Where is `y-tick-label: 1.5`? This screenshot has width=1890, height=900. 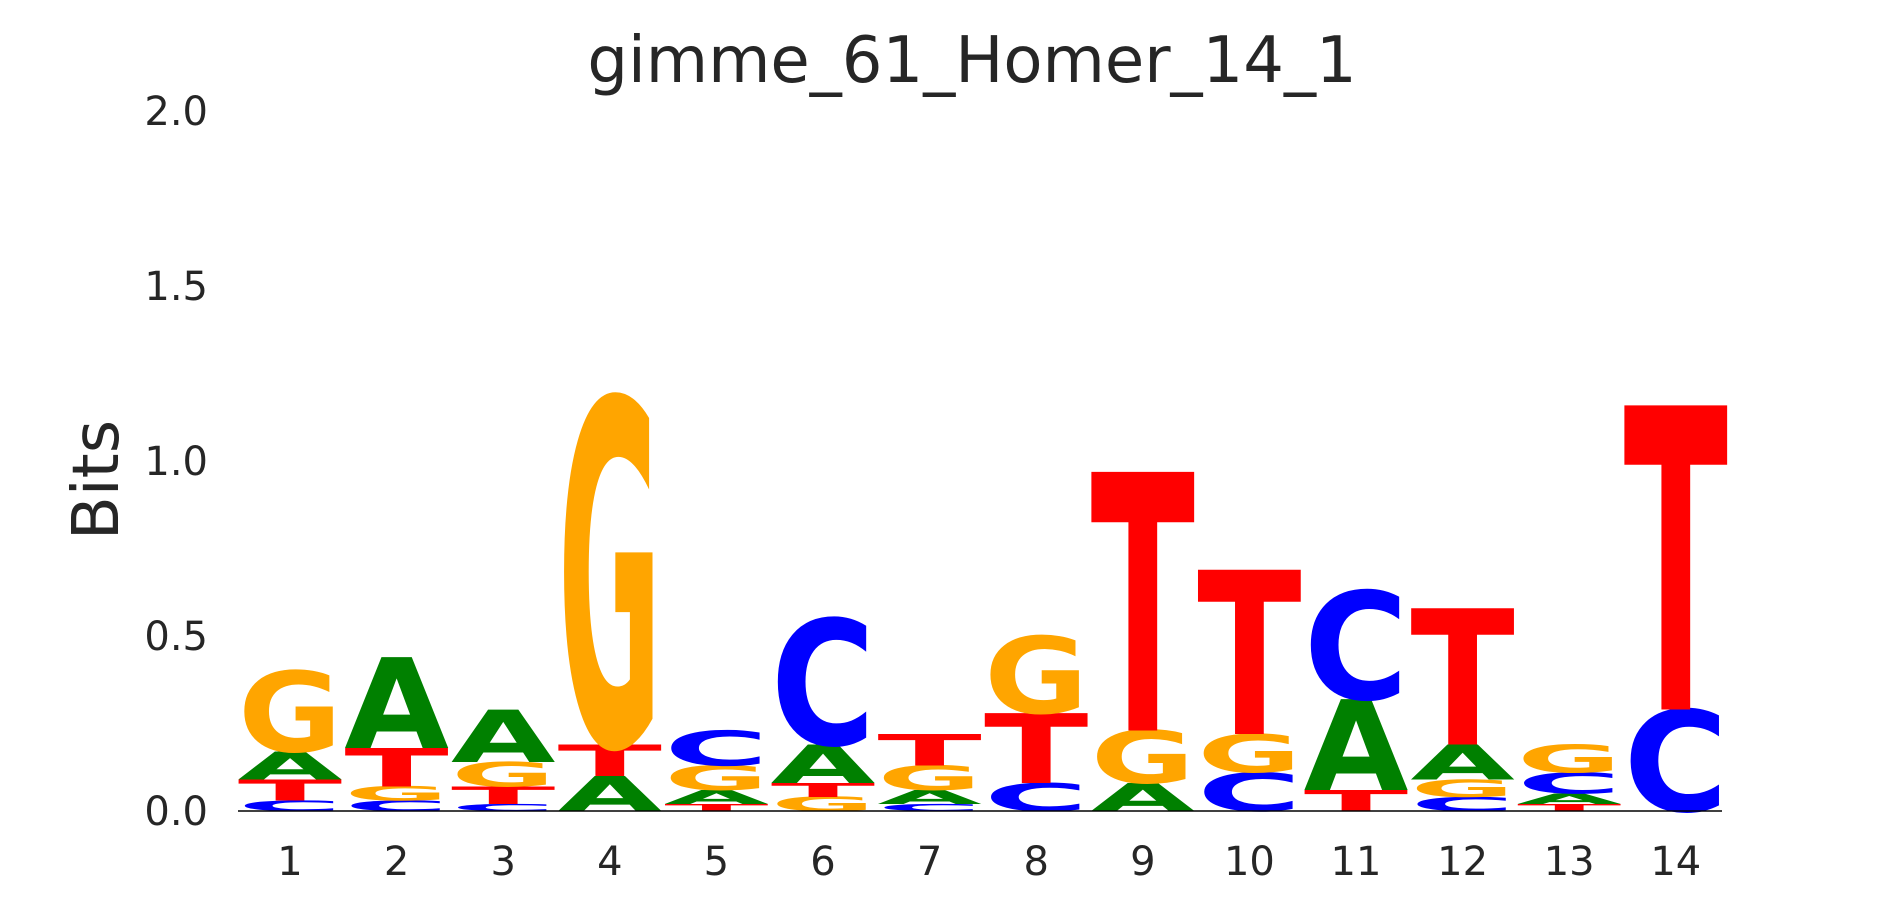 y-tick-label: 1.5 is located at coordinates (176, 287).